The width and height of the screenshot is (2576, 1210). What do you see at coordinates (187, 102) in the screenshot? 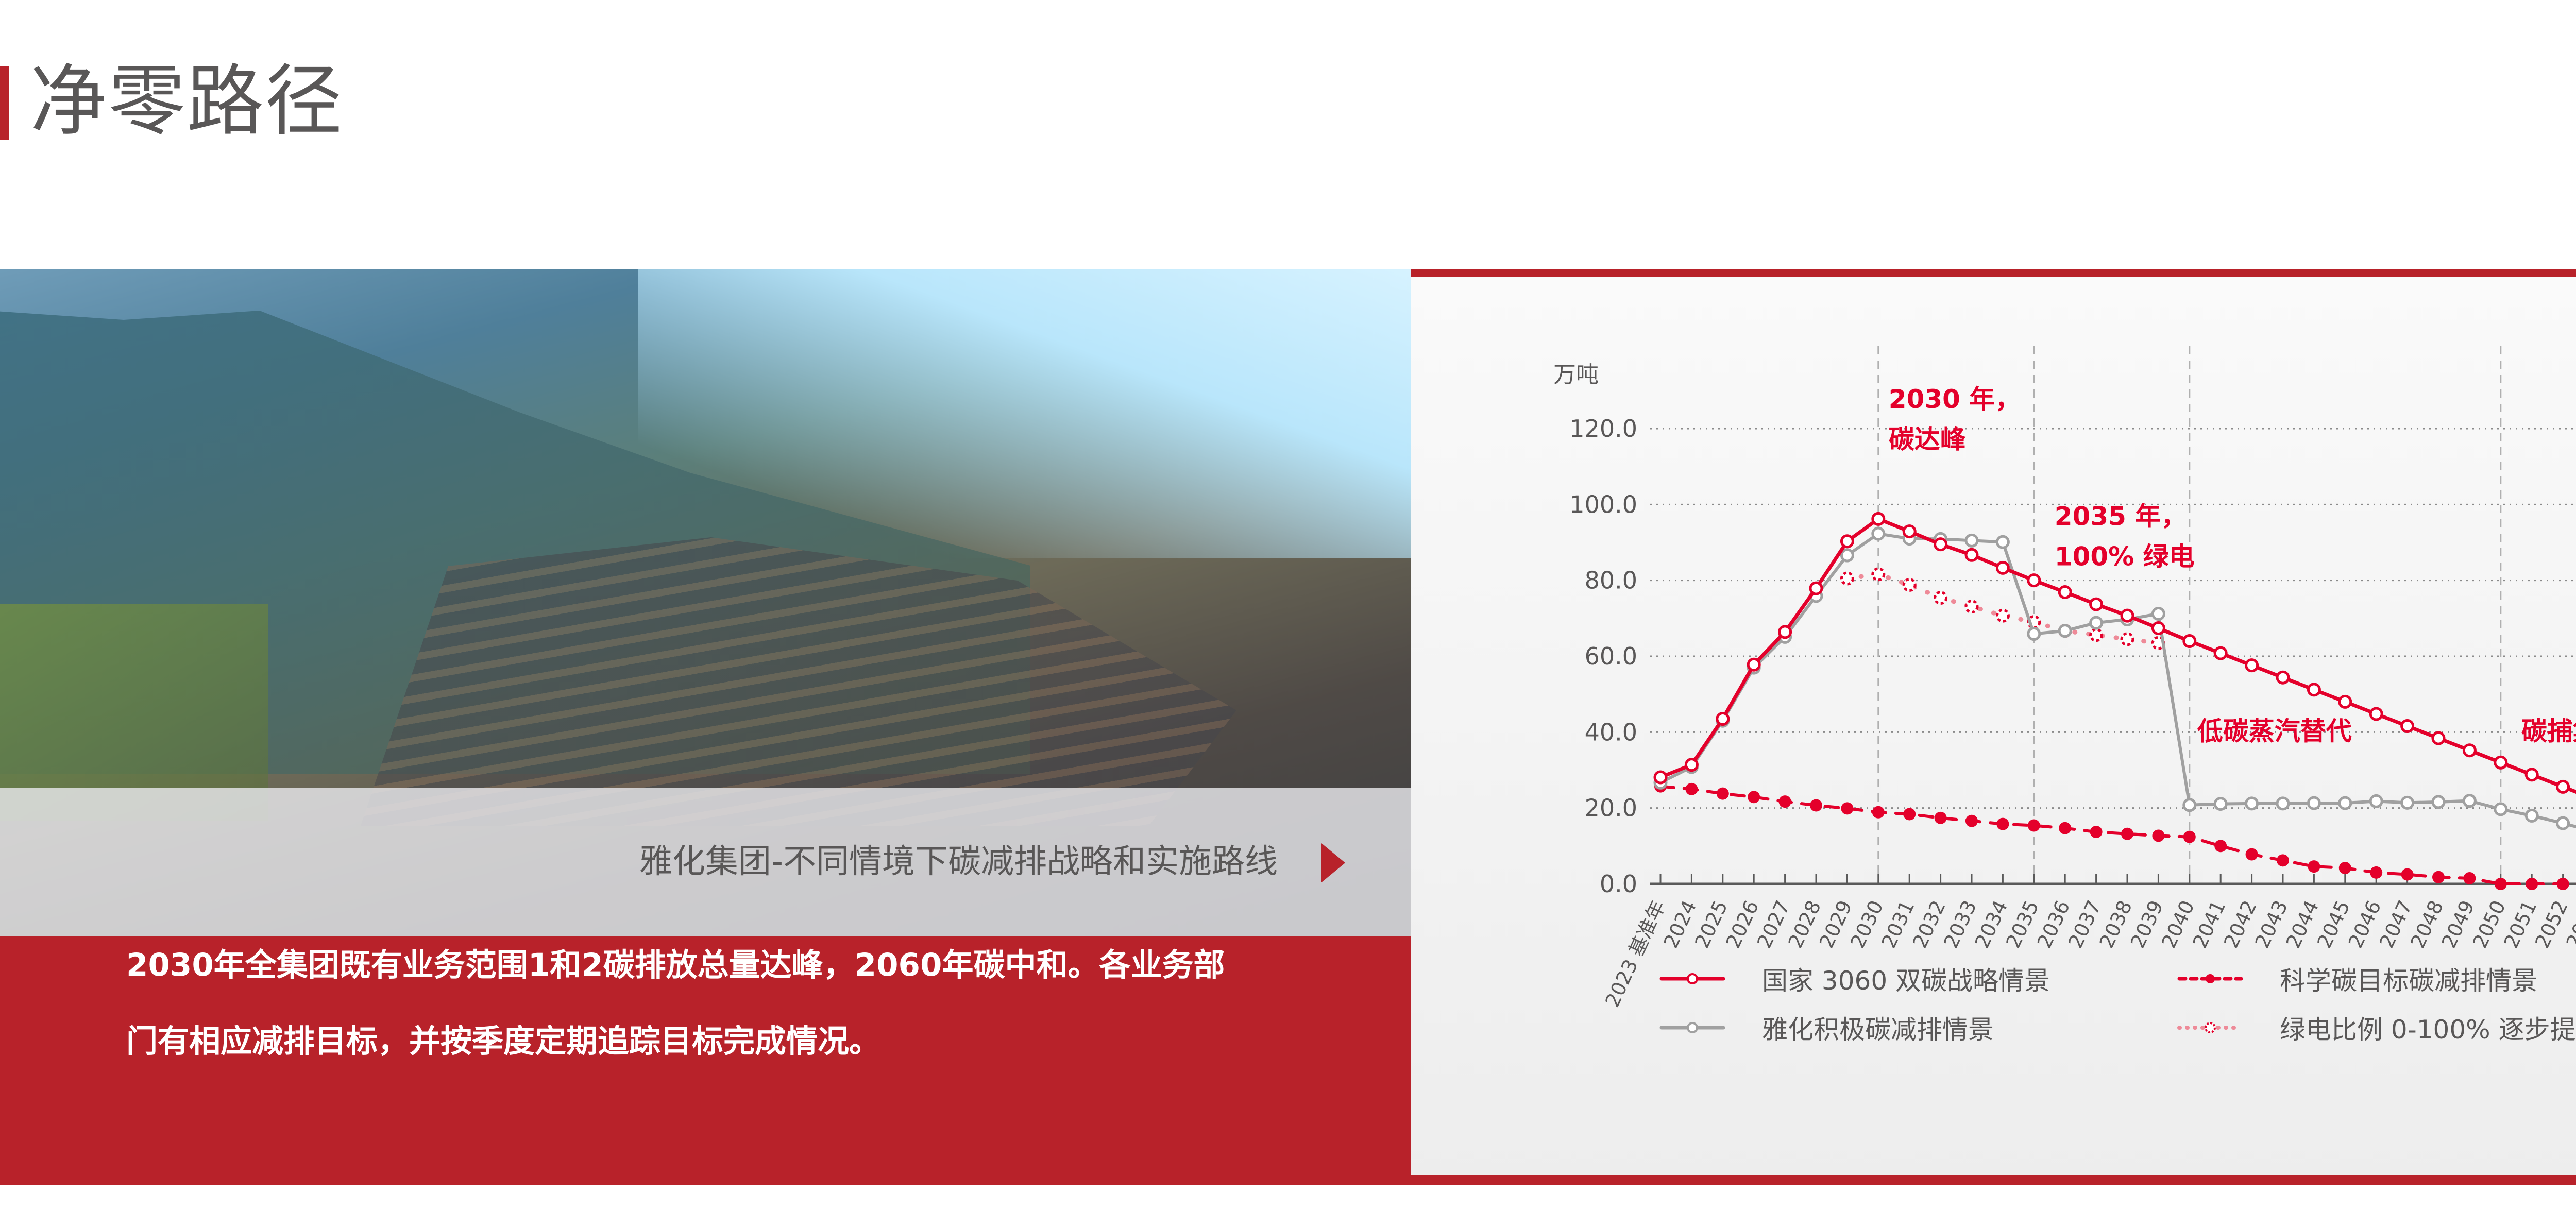
I see `page-title: 净零路径` at bounding box center [187, 102].